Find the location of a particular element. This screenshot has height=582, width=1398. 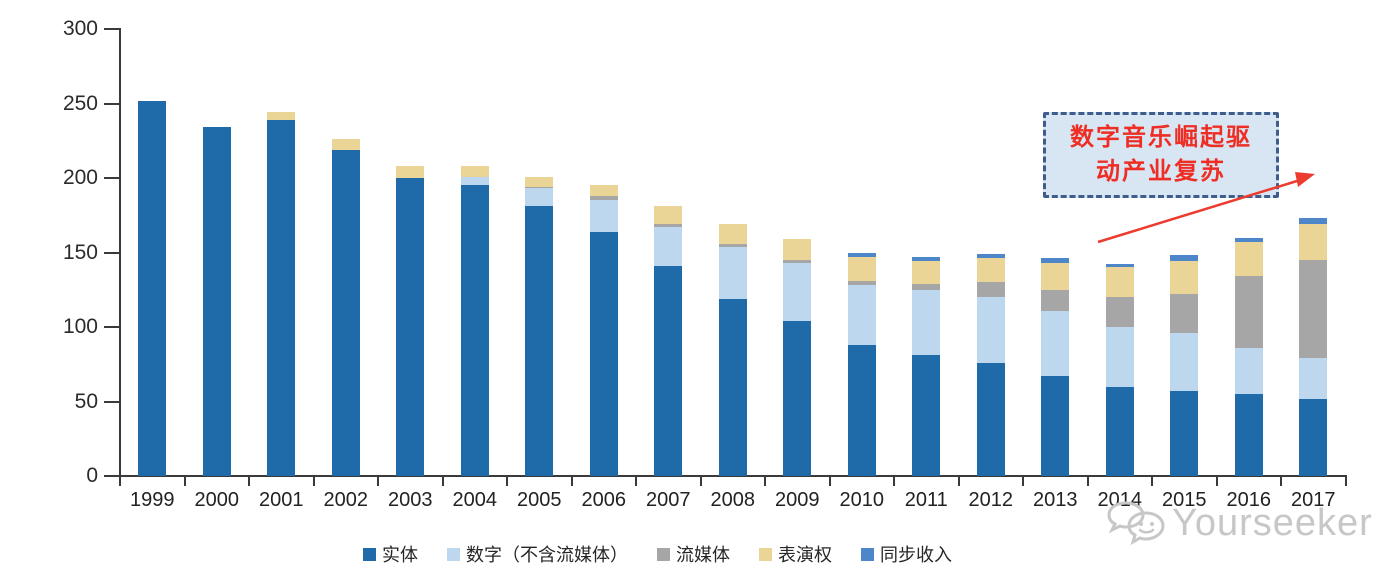

bar-segment-2008-series0 is located at coordinates (732, 387).